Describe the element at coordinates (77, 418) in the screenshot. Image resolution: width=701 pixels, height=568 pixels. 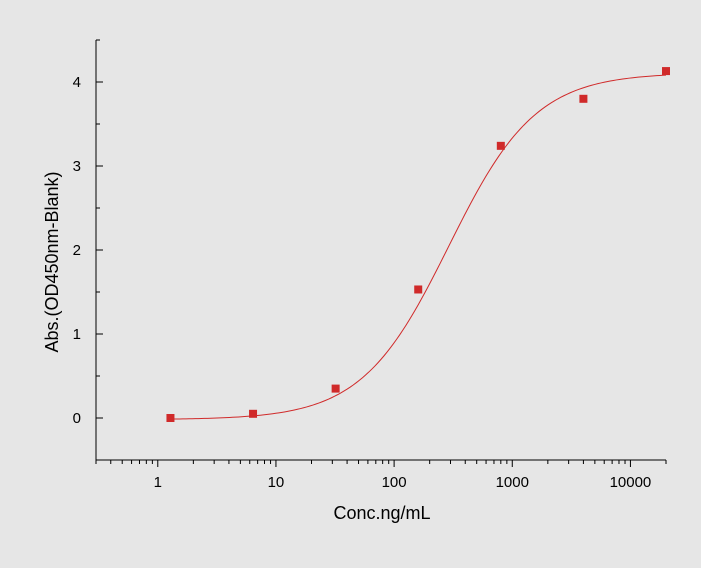
I see `y-tick-label: 0` at that location.